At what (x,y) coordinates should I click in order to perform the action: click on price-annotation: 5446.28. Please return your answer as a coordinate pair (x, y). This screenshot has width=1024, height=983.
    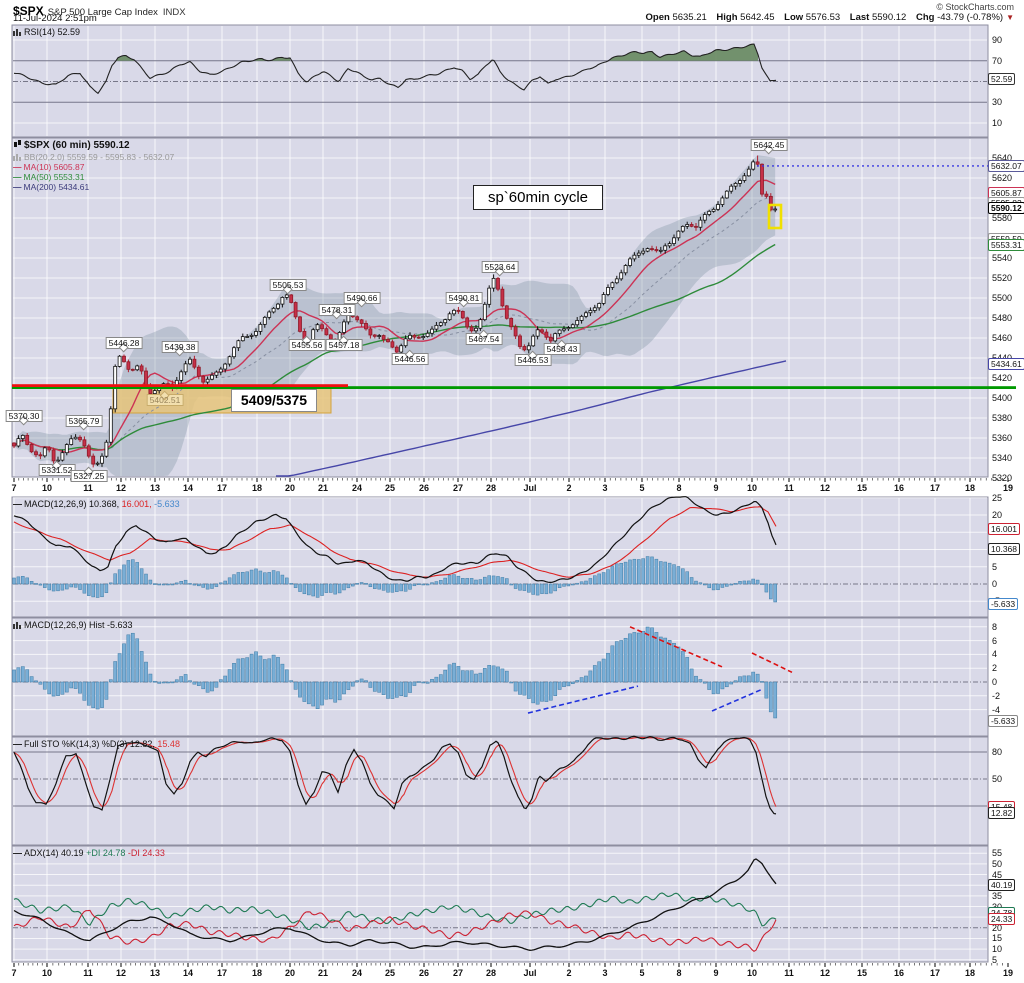
    Looking at the image, I should click on (124, 345).